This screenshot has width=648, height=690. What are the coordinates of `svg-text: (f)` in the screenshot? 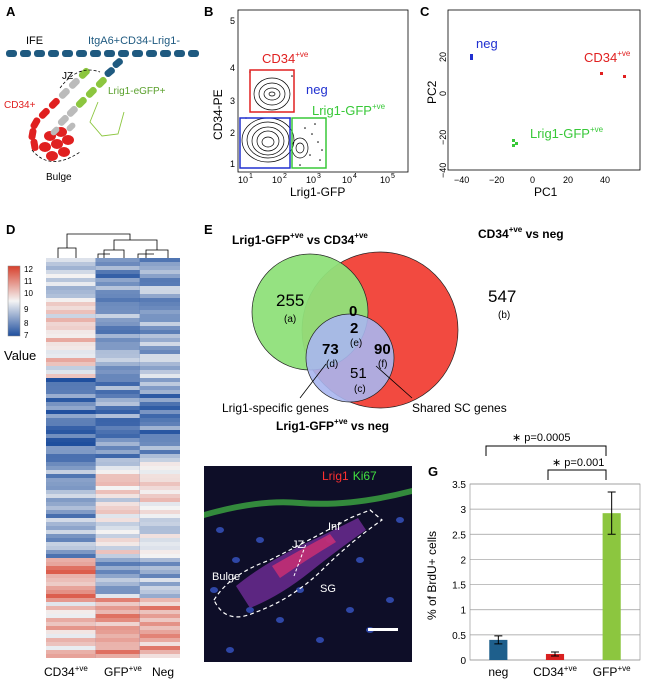 It's located at (382, 364).